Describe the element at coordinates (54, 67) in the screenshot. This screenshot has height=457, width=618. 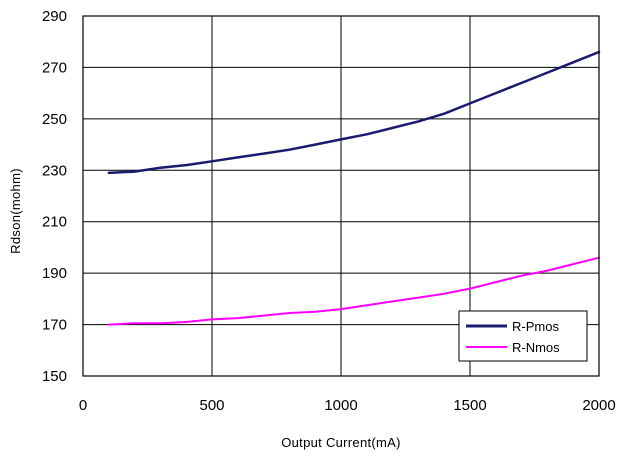
I see `y-tick-label: 270` at that location.